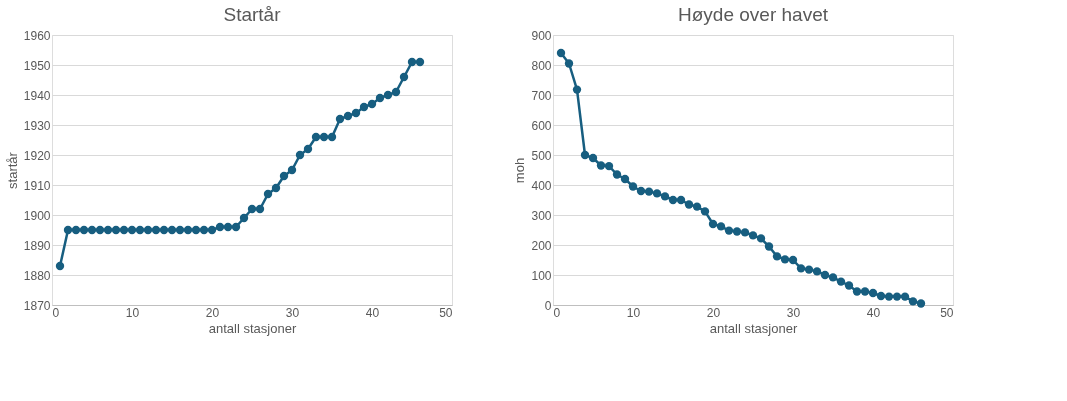 The height and width of the screenshot is (401, 1067). Describe the element at coordinates (541, 245) in the screenshot. I see `y-tick-label: 200` at that location.